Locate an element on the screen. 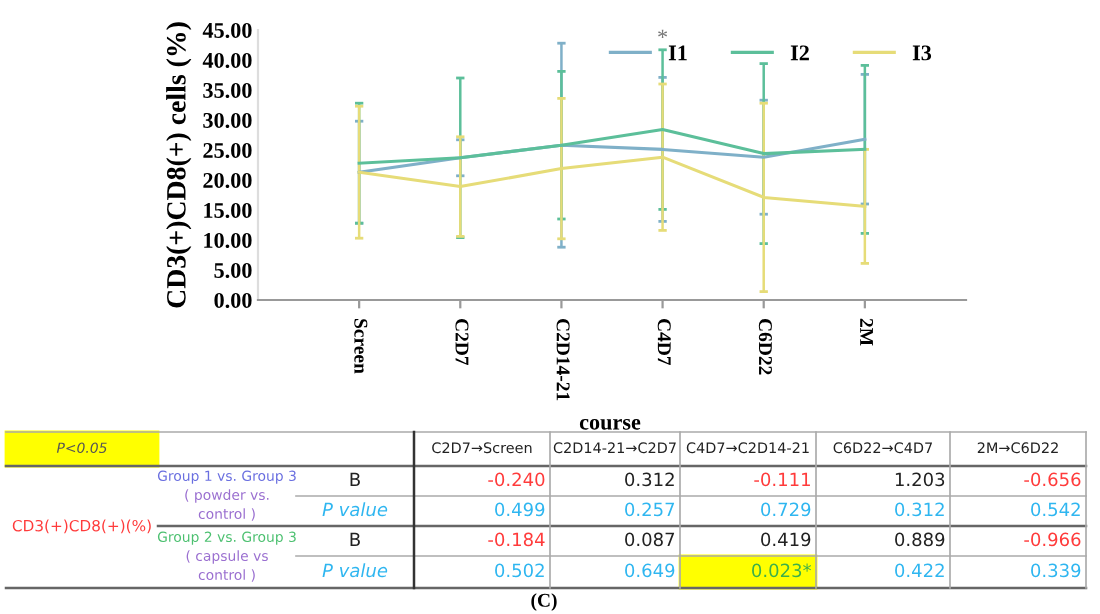 The width and height of the screenshot is (1100, 614). text: 0.023* is located at coordinates (782, 570).